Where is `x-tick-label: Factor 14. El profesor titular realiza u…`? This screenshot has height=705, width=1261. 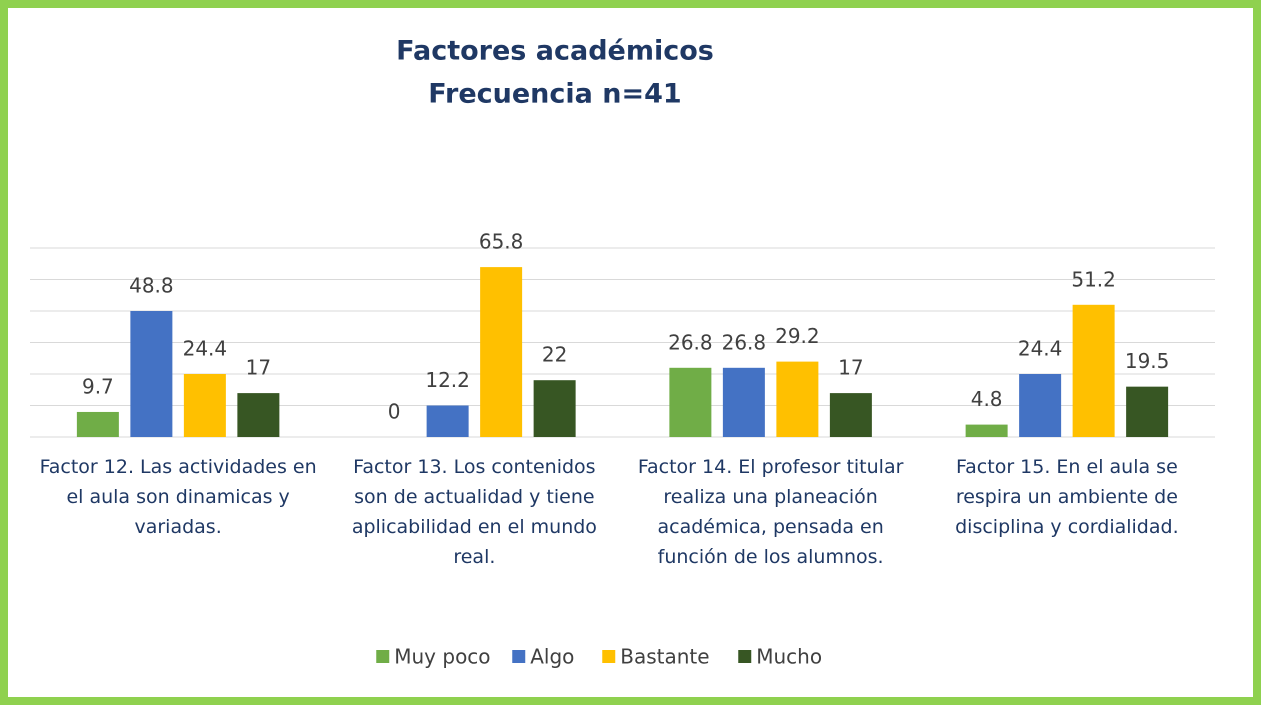 x-tick-label: Factor 14. El profesor titular realiza u… is located at coordinates (770, 512).